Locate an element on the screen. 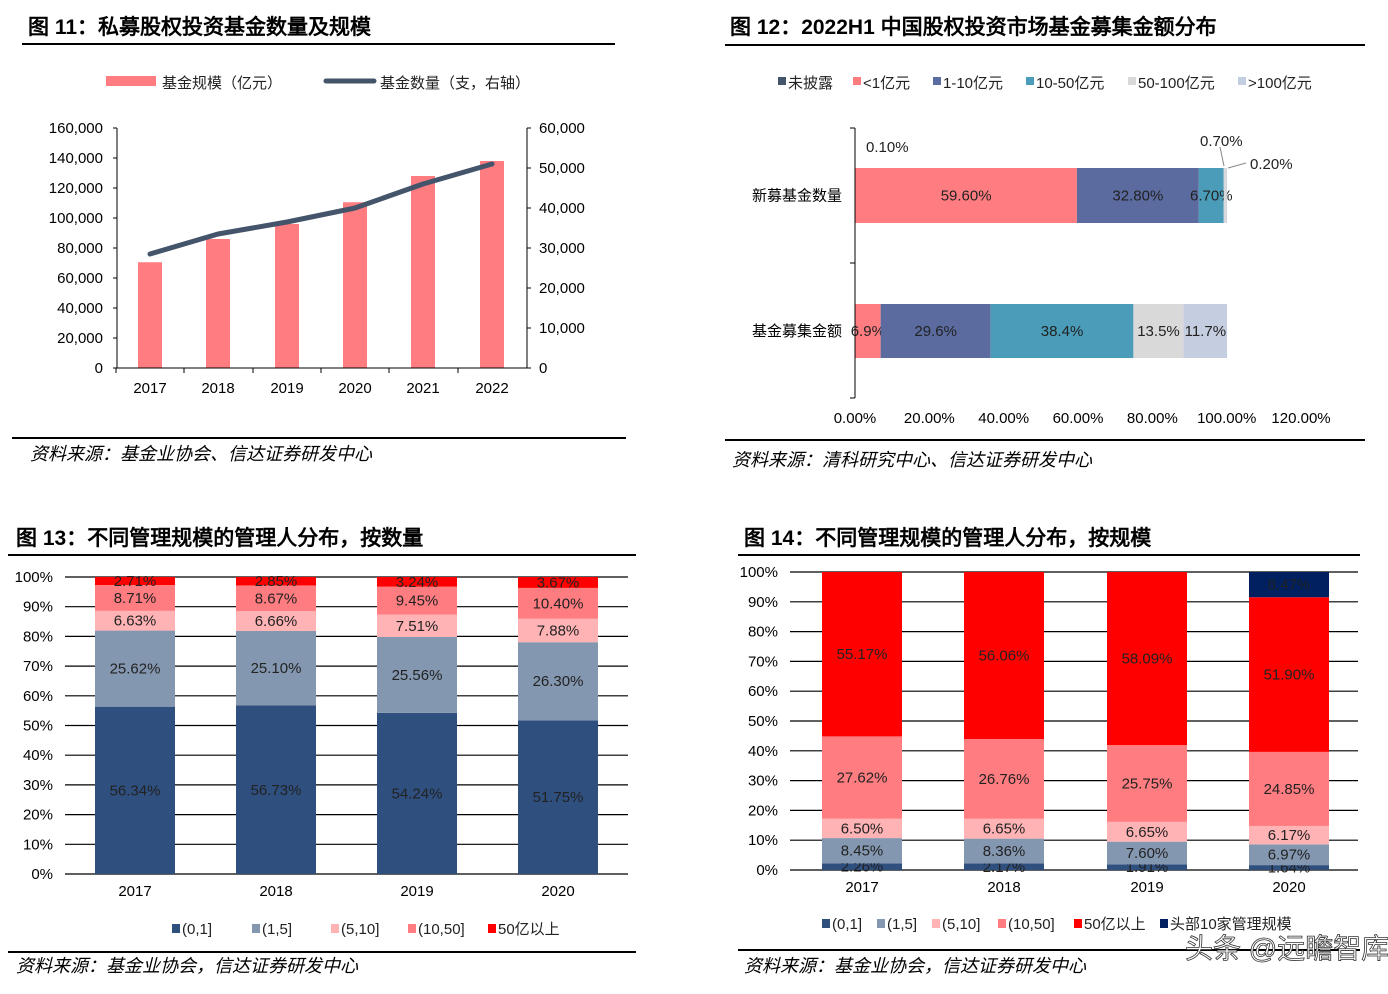 The image size is (1388, 994). data-label: 51.75% is located at coordinates (558, 797).